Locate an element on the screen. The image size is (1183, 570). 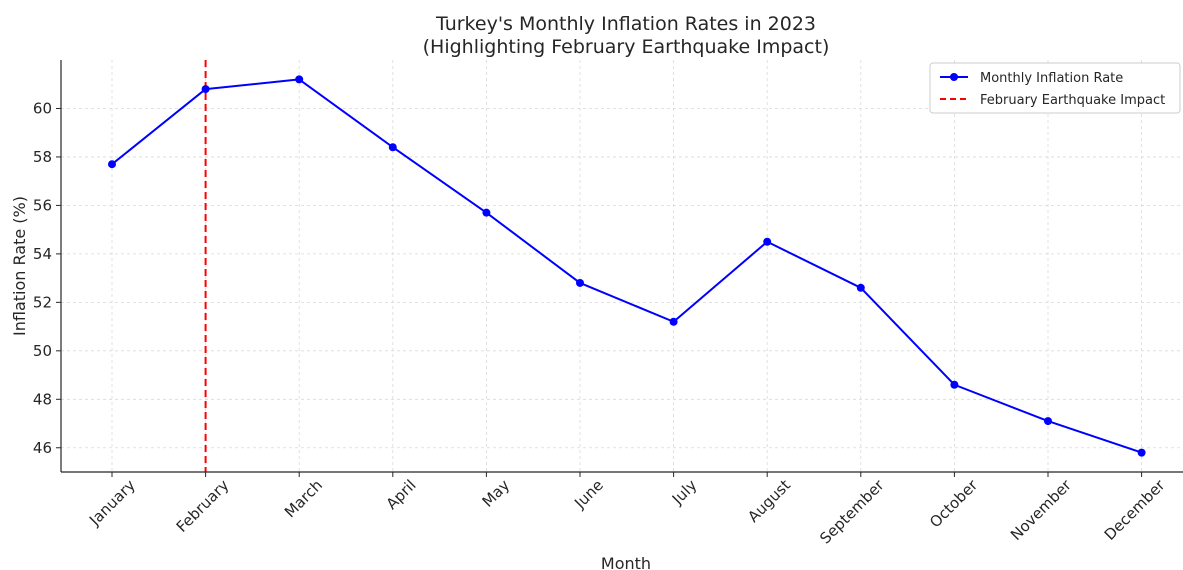
y-tick-label: 54 is located at coordinates (42, 254).